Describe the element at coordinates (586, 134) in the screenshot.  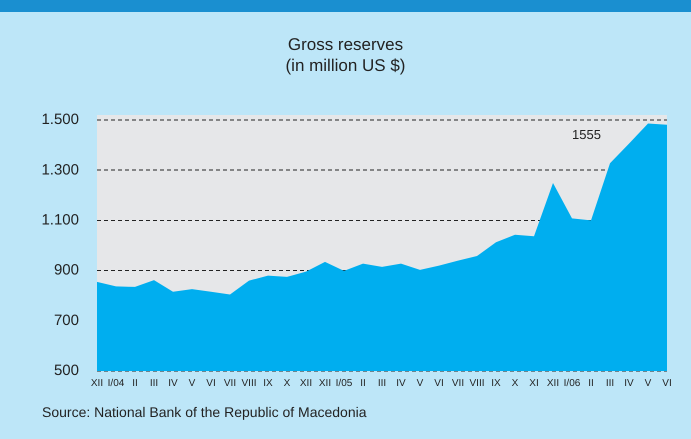
I see `annotation: 1555` at that location.